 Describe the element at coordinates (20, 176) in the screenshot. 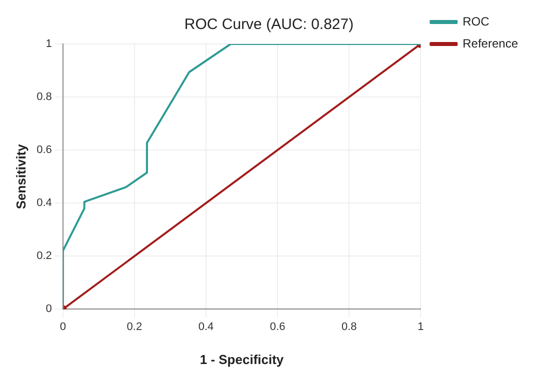

I see `y-axis-title: Sensitivity` at that location.